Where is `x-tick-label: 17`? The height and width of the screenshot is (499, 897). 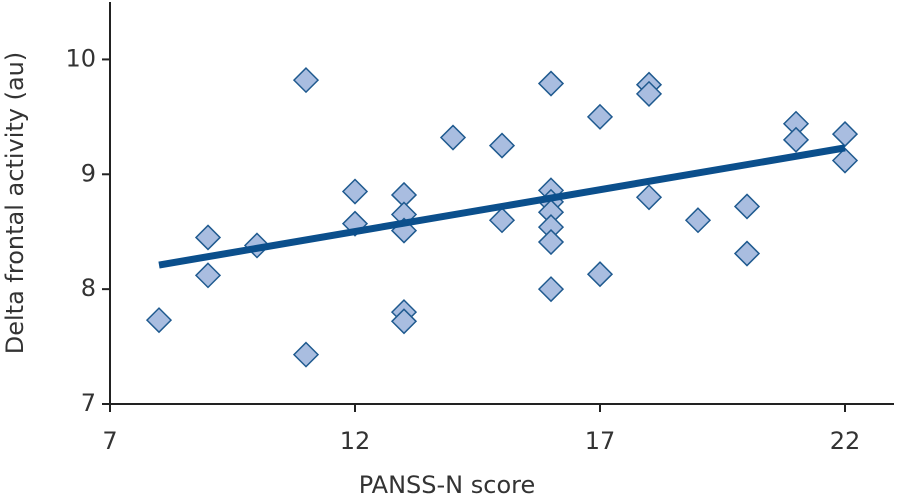
x-tick-label: 17 is located at coordinates (600, 441).